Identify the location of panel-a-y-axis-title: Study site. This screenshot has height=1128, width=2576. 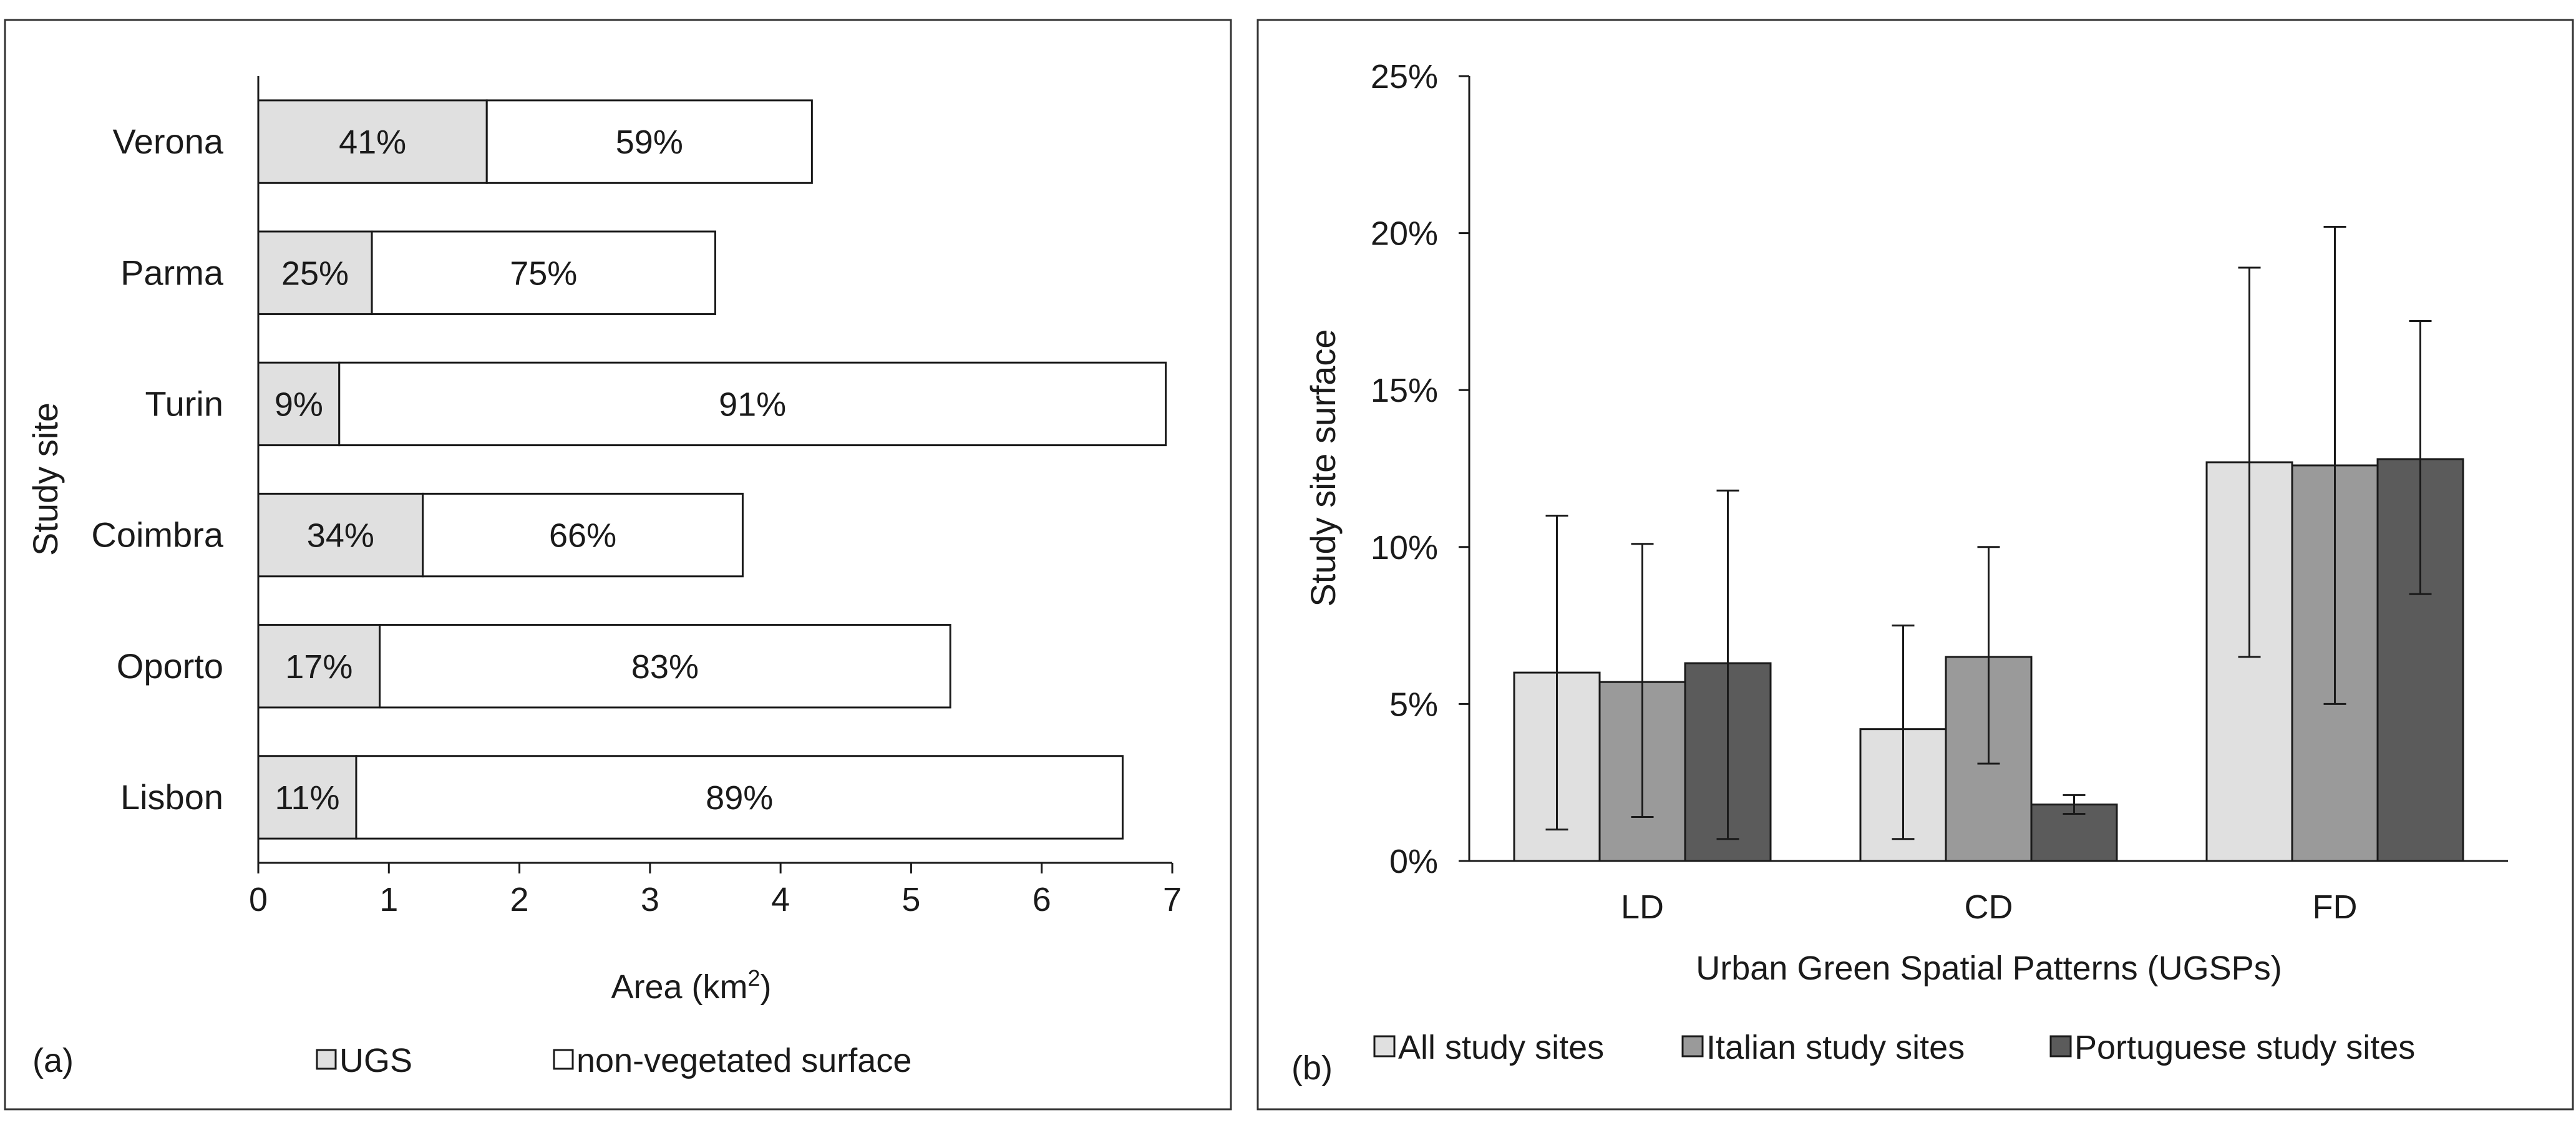
(45, 479).